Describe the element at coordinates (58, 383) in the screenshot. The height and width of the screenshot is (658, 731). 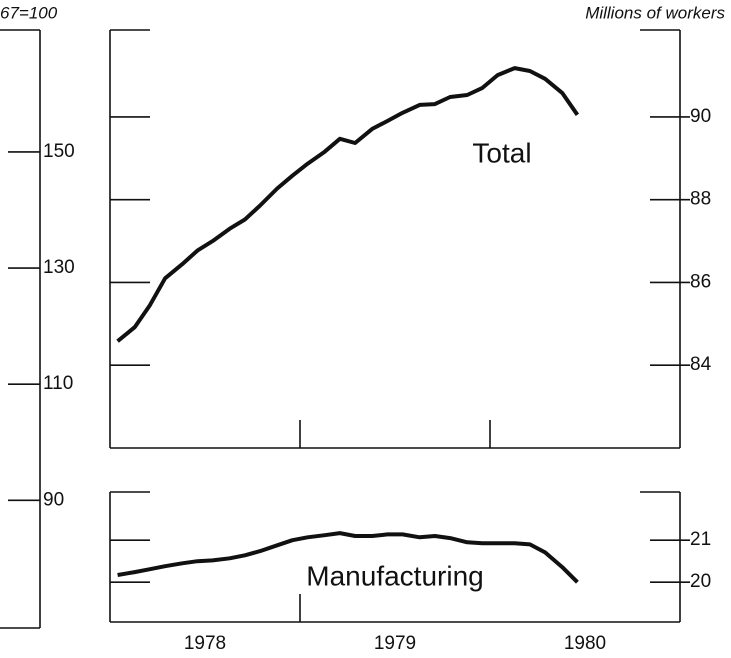
I see `y-tick-label: 110` at that location.